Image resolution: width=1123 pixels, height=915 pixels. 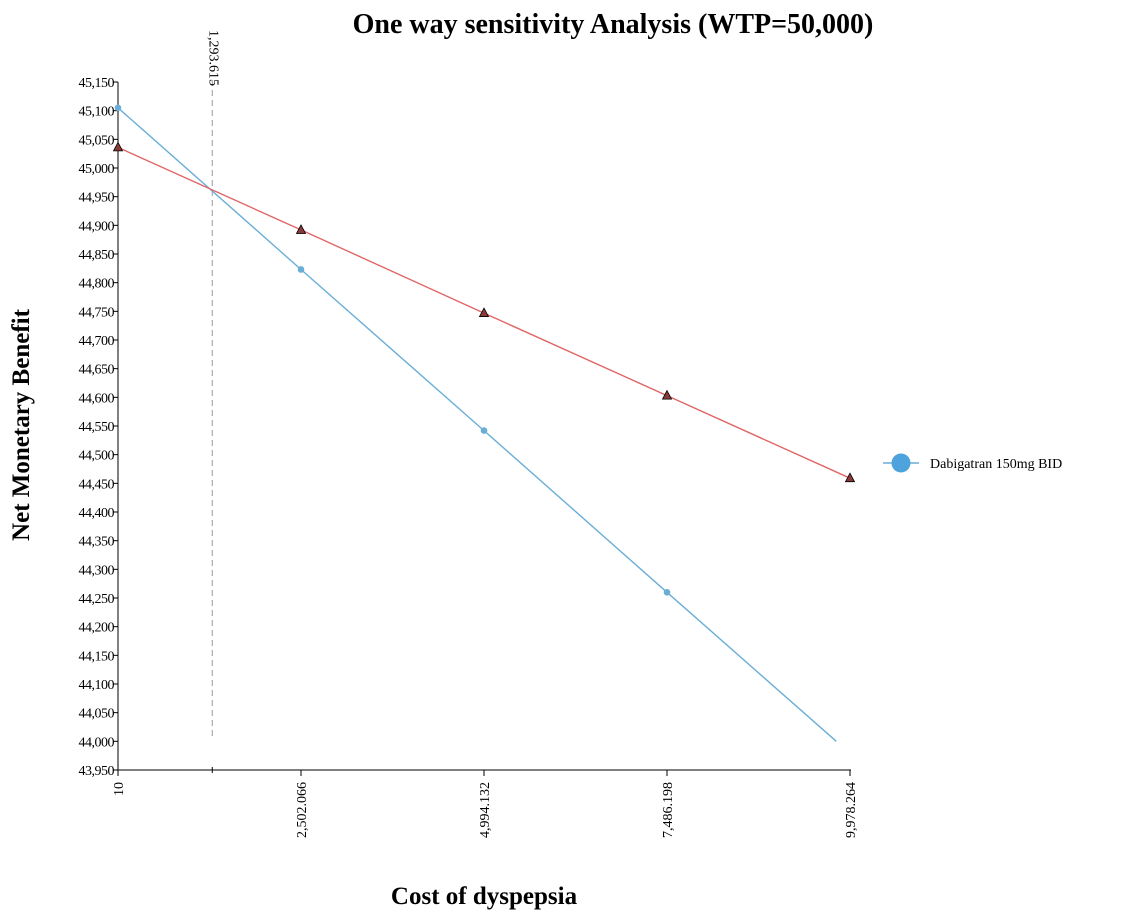 What do you see at coordinates (97, 140) in the screenshot?
I see `y-tick-label: 45,050` at bounding box center [97, 140].